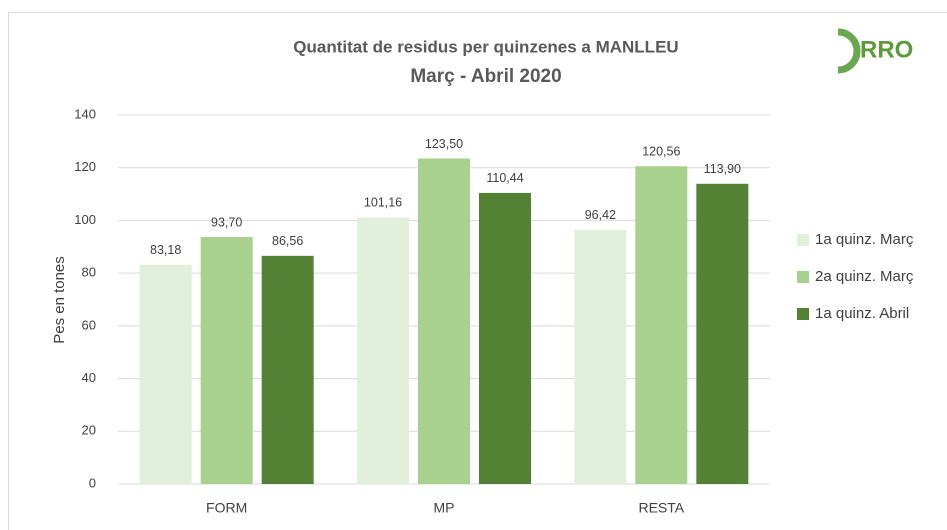 The image size is (947, 530). Describe the element at coordinates (485, 76) in the screenshot. I see `chart-subtitle: Març - Abril 2020` at that location.